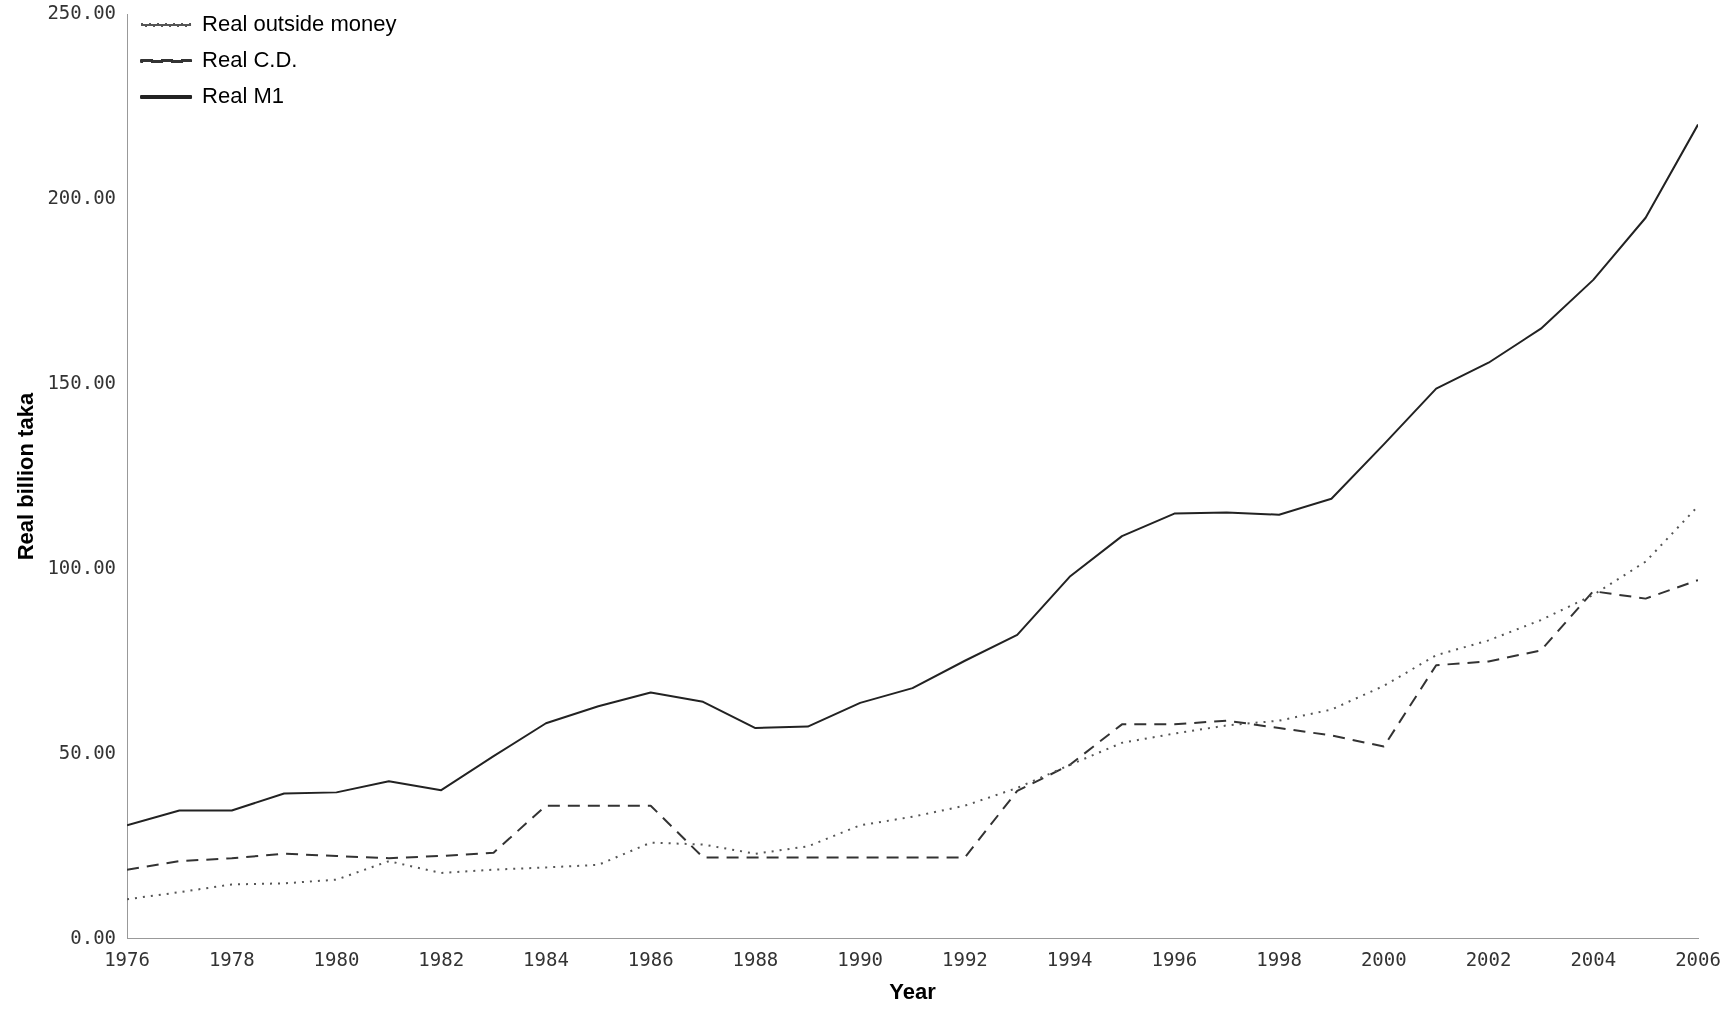 The width and height of the screenshot is (1728, 1016). What do you see at coordinates (87, 751) in the screenshot?
I see `y-tick-label: 50.00` at bounding box center [87, 751].